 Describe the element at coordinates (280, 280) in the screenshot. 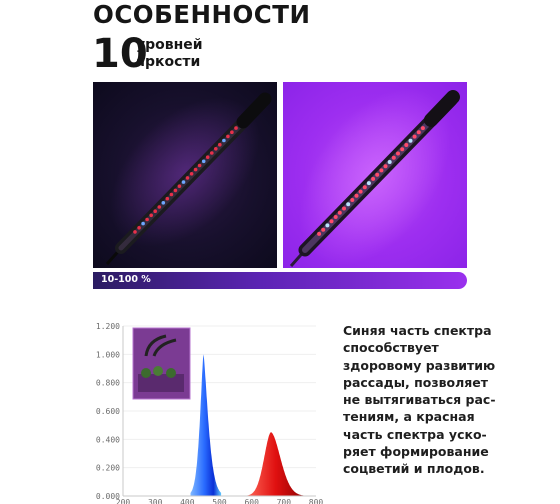

I see `brightness-range-bar: 10-100 %` at that location.